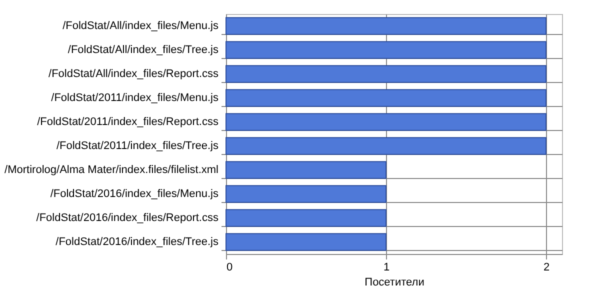  I want to click on y-tick-label: /FoldStat/2016/index_files/Menu.js, so click(134, 194).